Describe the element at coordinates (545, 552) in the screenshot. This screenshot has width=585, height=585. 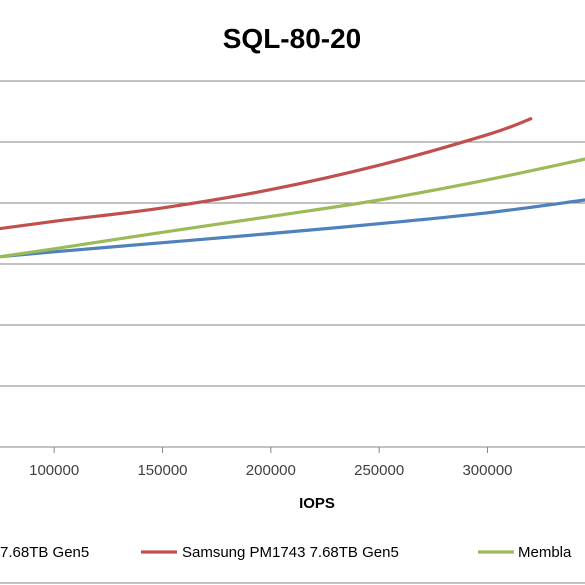
I see `legend-label-3: Membla` at that location.